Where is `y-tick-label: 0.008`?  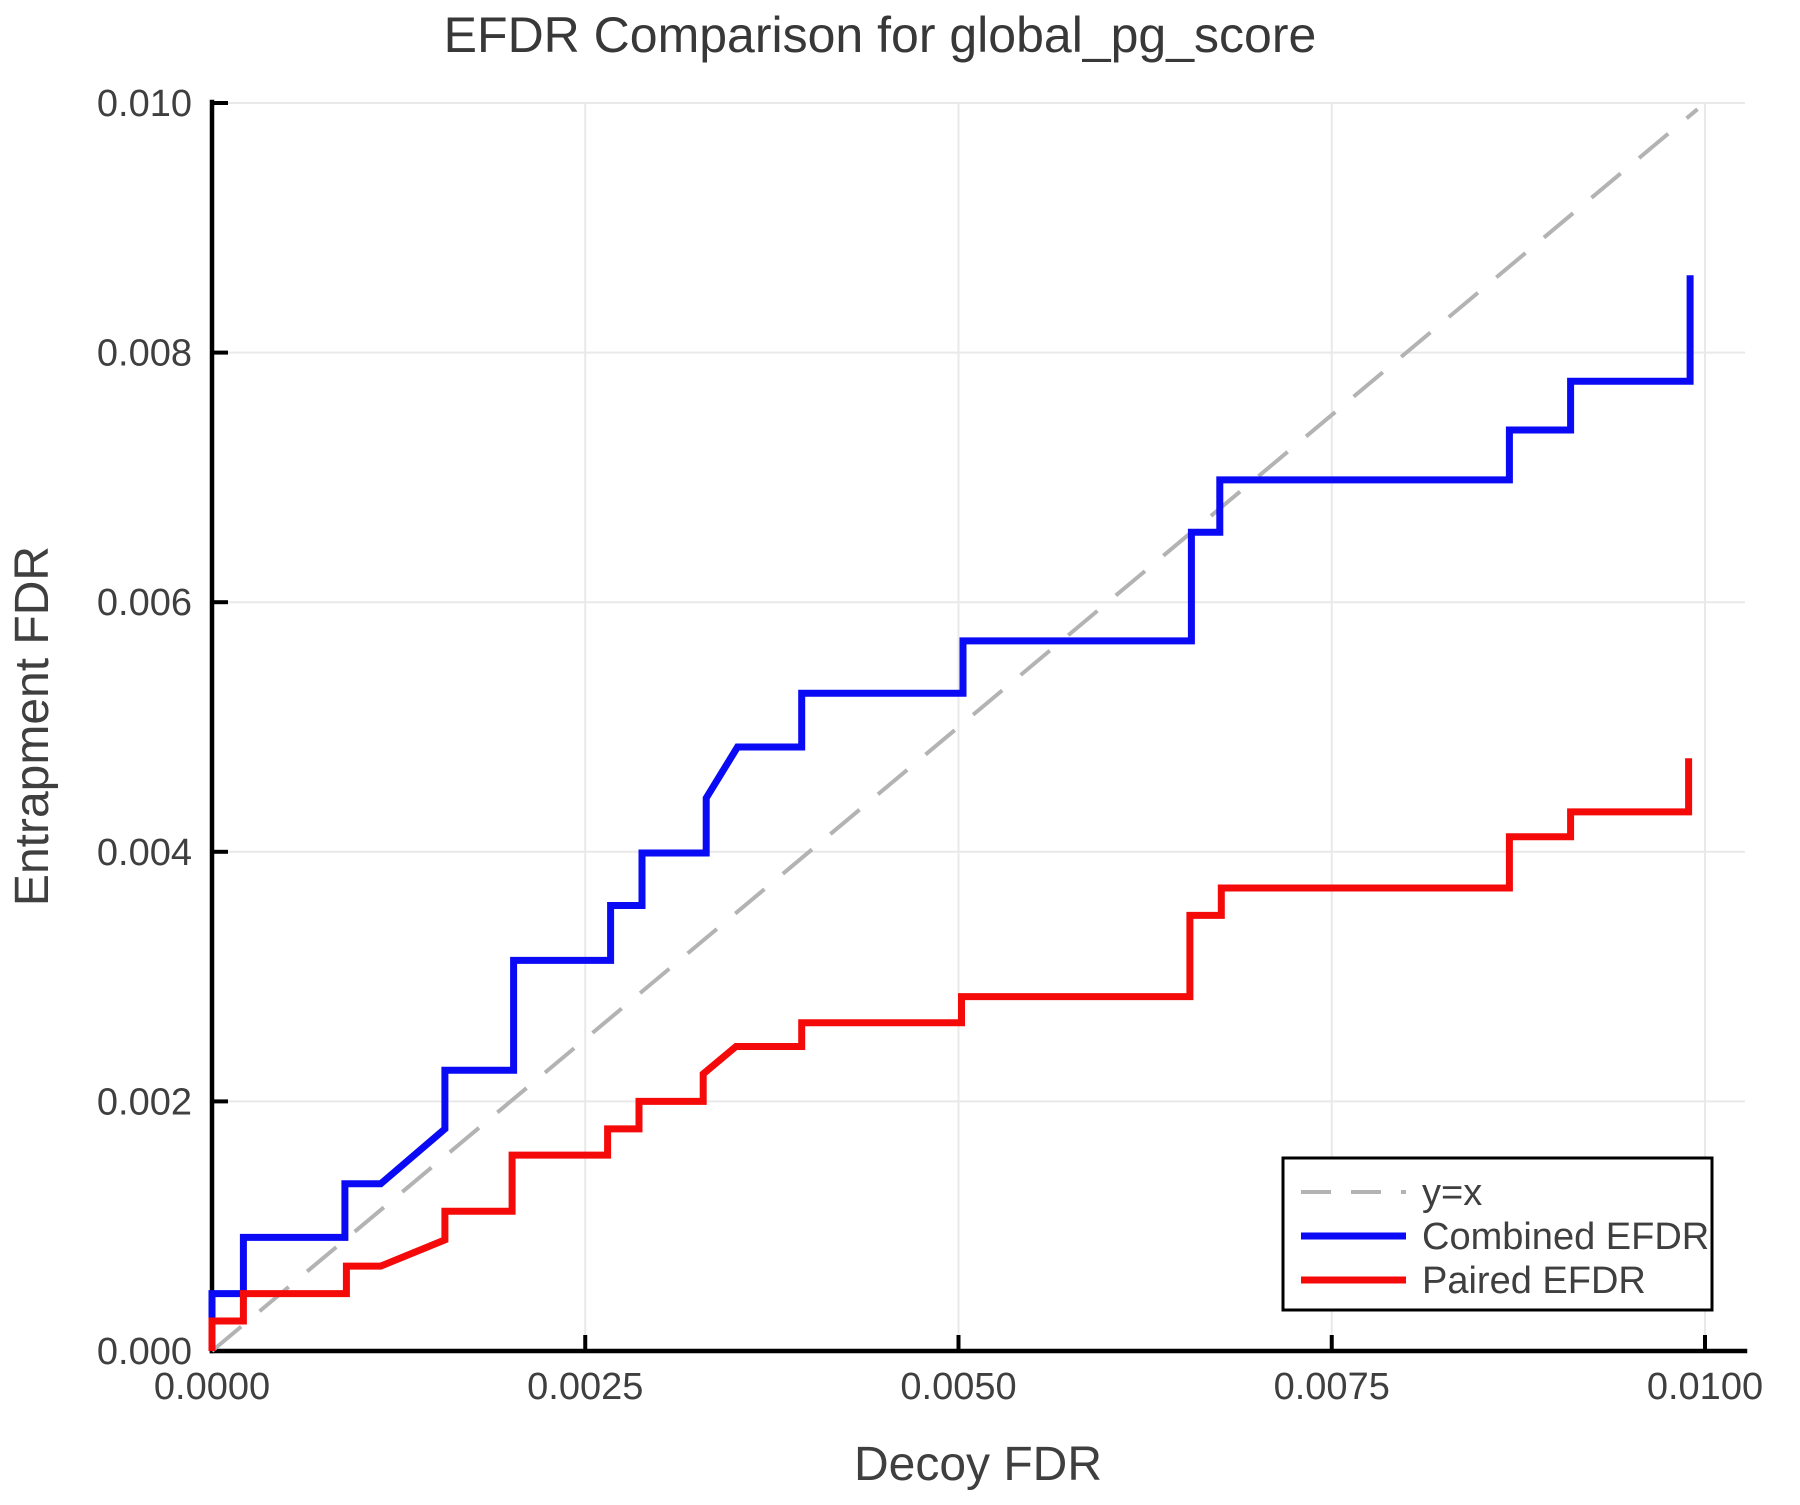 y-tick-label: 0.008 is located at coordinates (144, 354).